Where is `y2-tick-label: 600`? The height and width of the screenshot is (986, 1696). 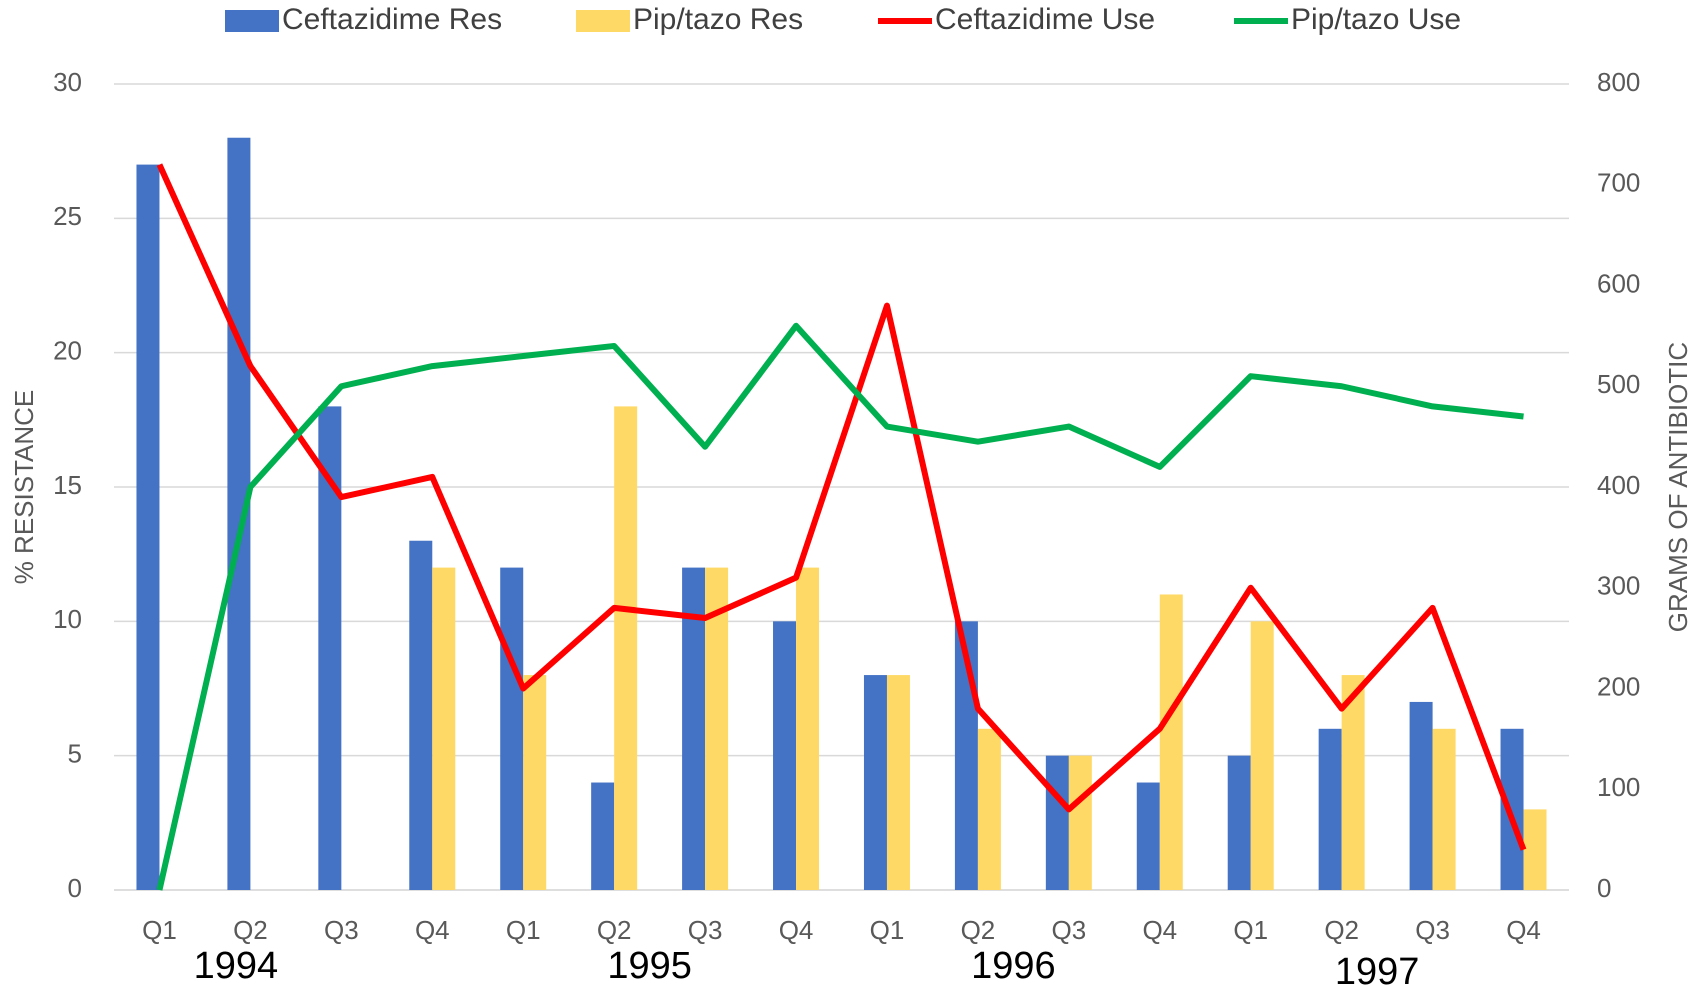
y2-tick-label: 600 is located at coordinates (1618, 283).